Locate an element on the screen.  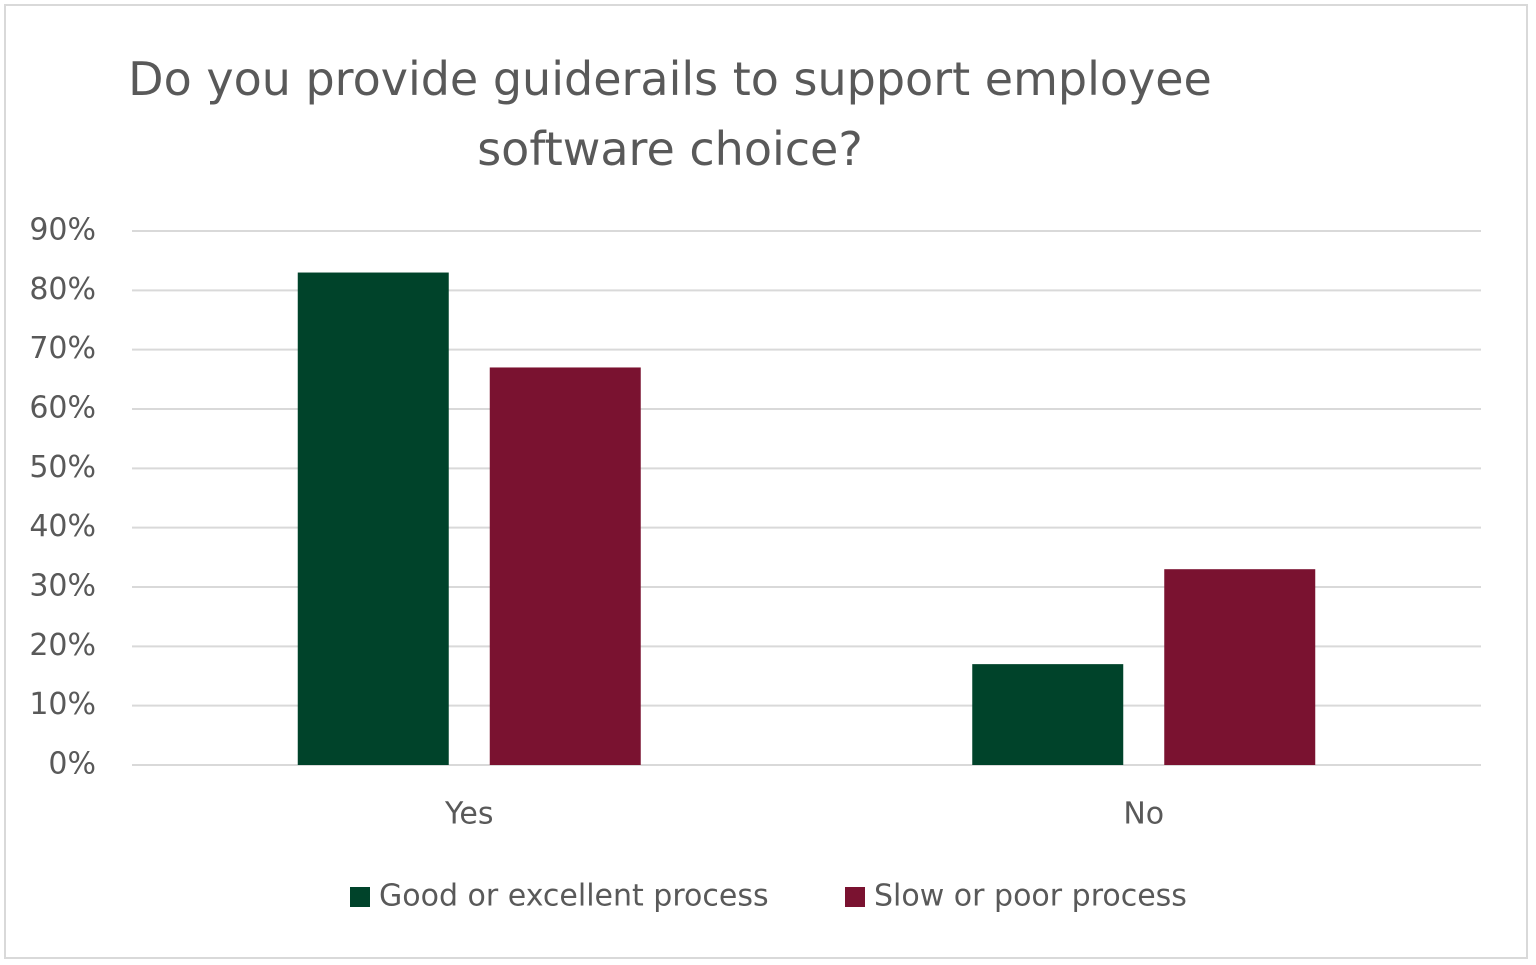
y-tick-label: 20% is located at coordinates (62, 645).